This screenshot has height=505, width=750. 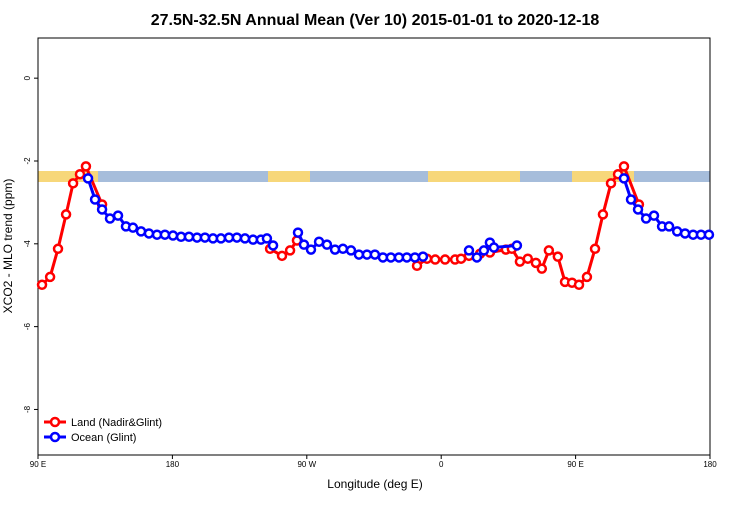 What do you see at coordinates (306, 464) in the screenshot?
I see `x-tick-label: 90 W` at bounding box center [306, 464].